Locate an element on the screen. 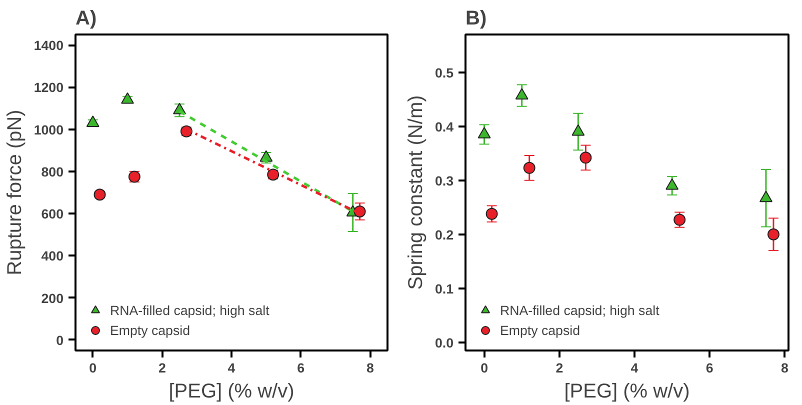 The image size is (802, 405). y-tick-label: 0 is located at coordinates (60, 340).